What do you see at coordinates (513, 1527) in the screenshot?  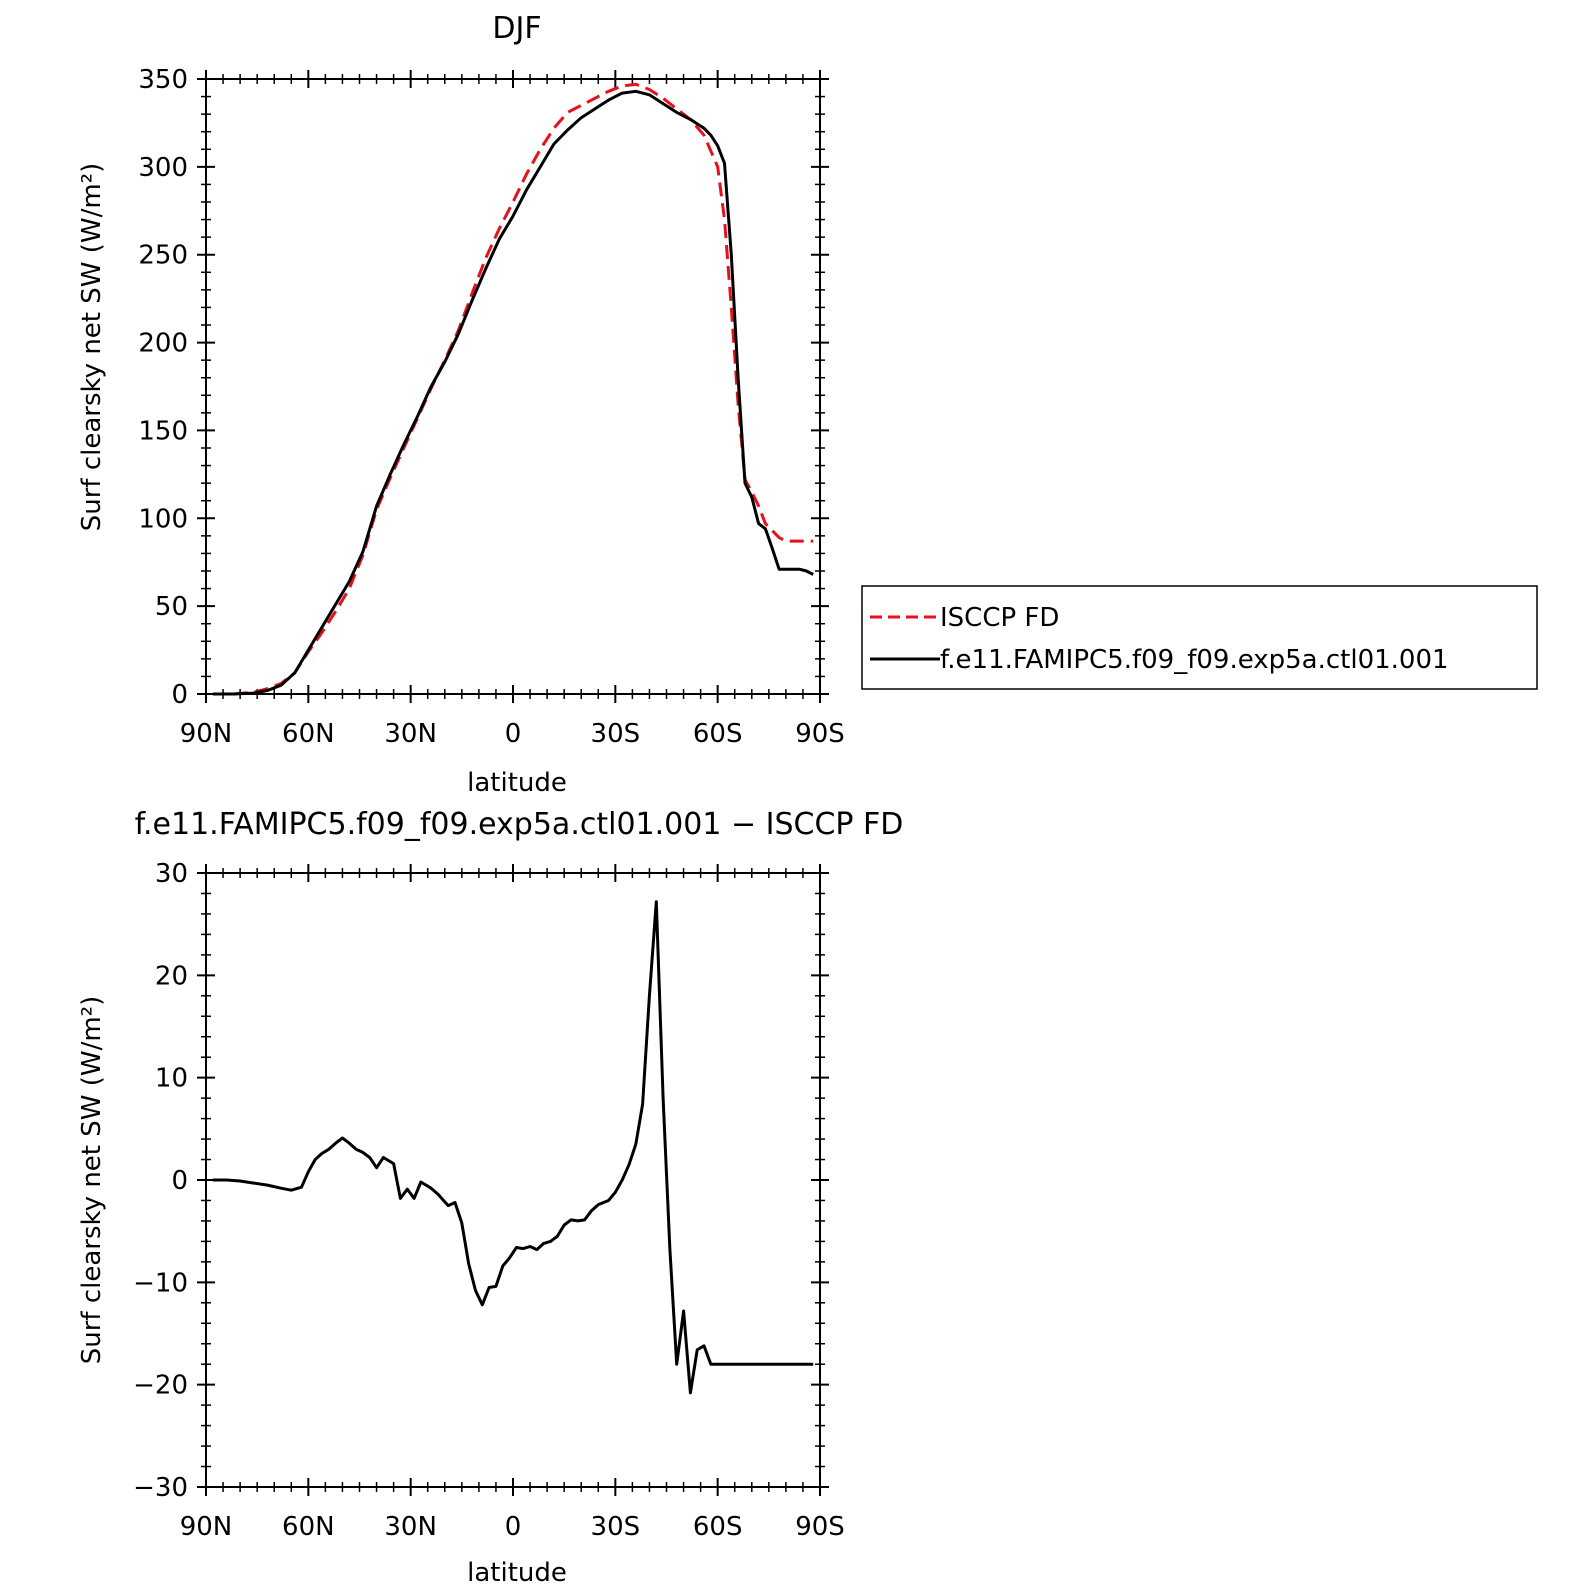 I see `bottom-x-tick-label: 0` at bounding box center [513, 1527].